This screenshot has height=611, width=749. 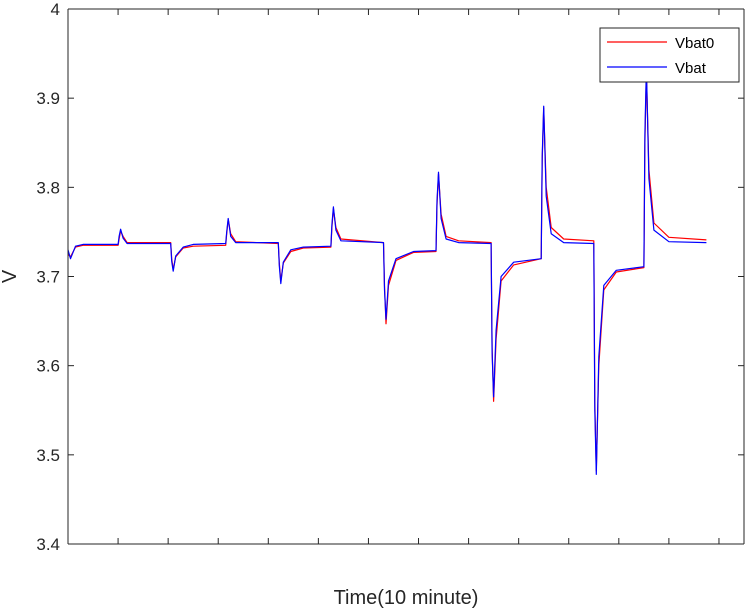 What do you see at coordinates (48, 98) in the screenshot?
I see `y-tick-label: 3.9` at bounding box center [48, 98].